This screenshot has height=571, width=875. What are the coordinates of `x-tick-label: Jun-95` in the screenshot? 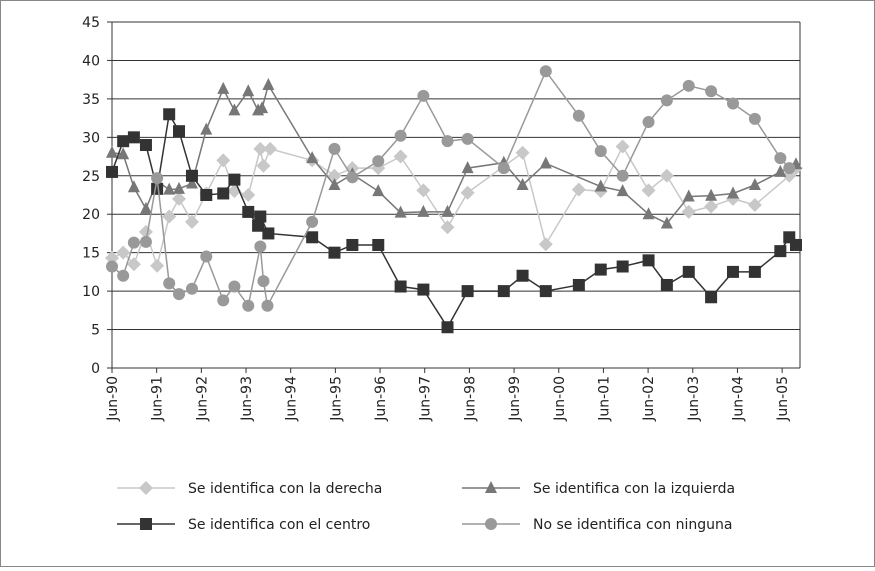 It's located at (336, 399).